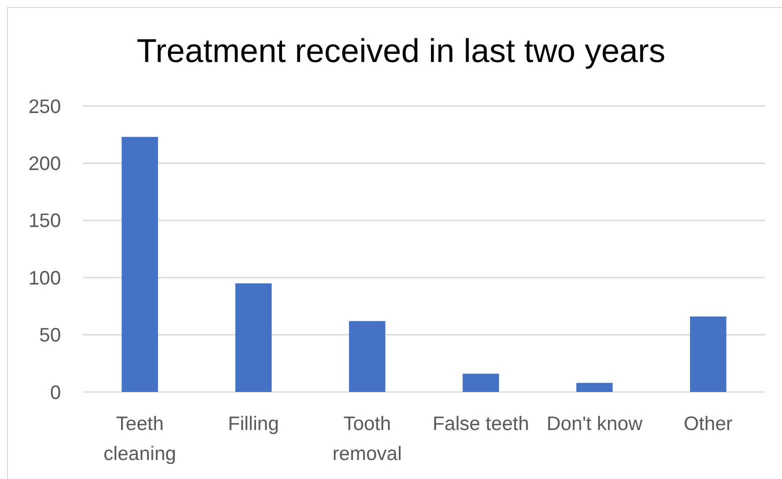 This screenshot has width=782, height=479. Describe the element at coordinates (56, 393) in the screenshot. I see `y-tick-label: 0` at that location.